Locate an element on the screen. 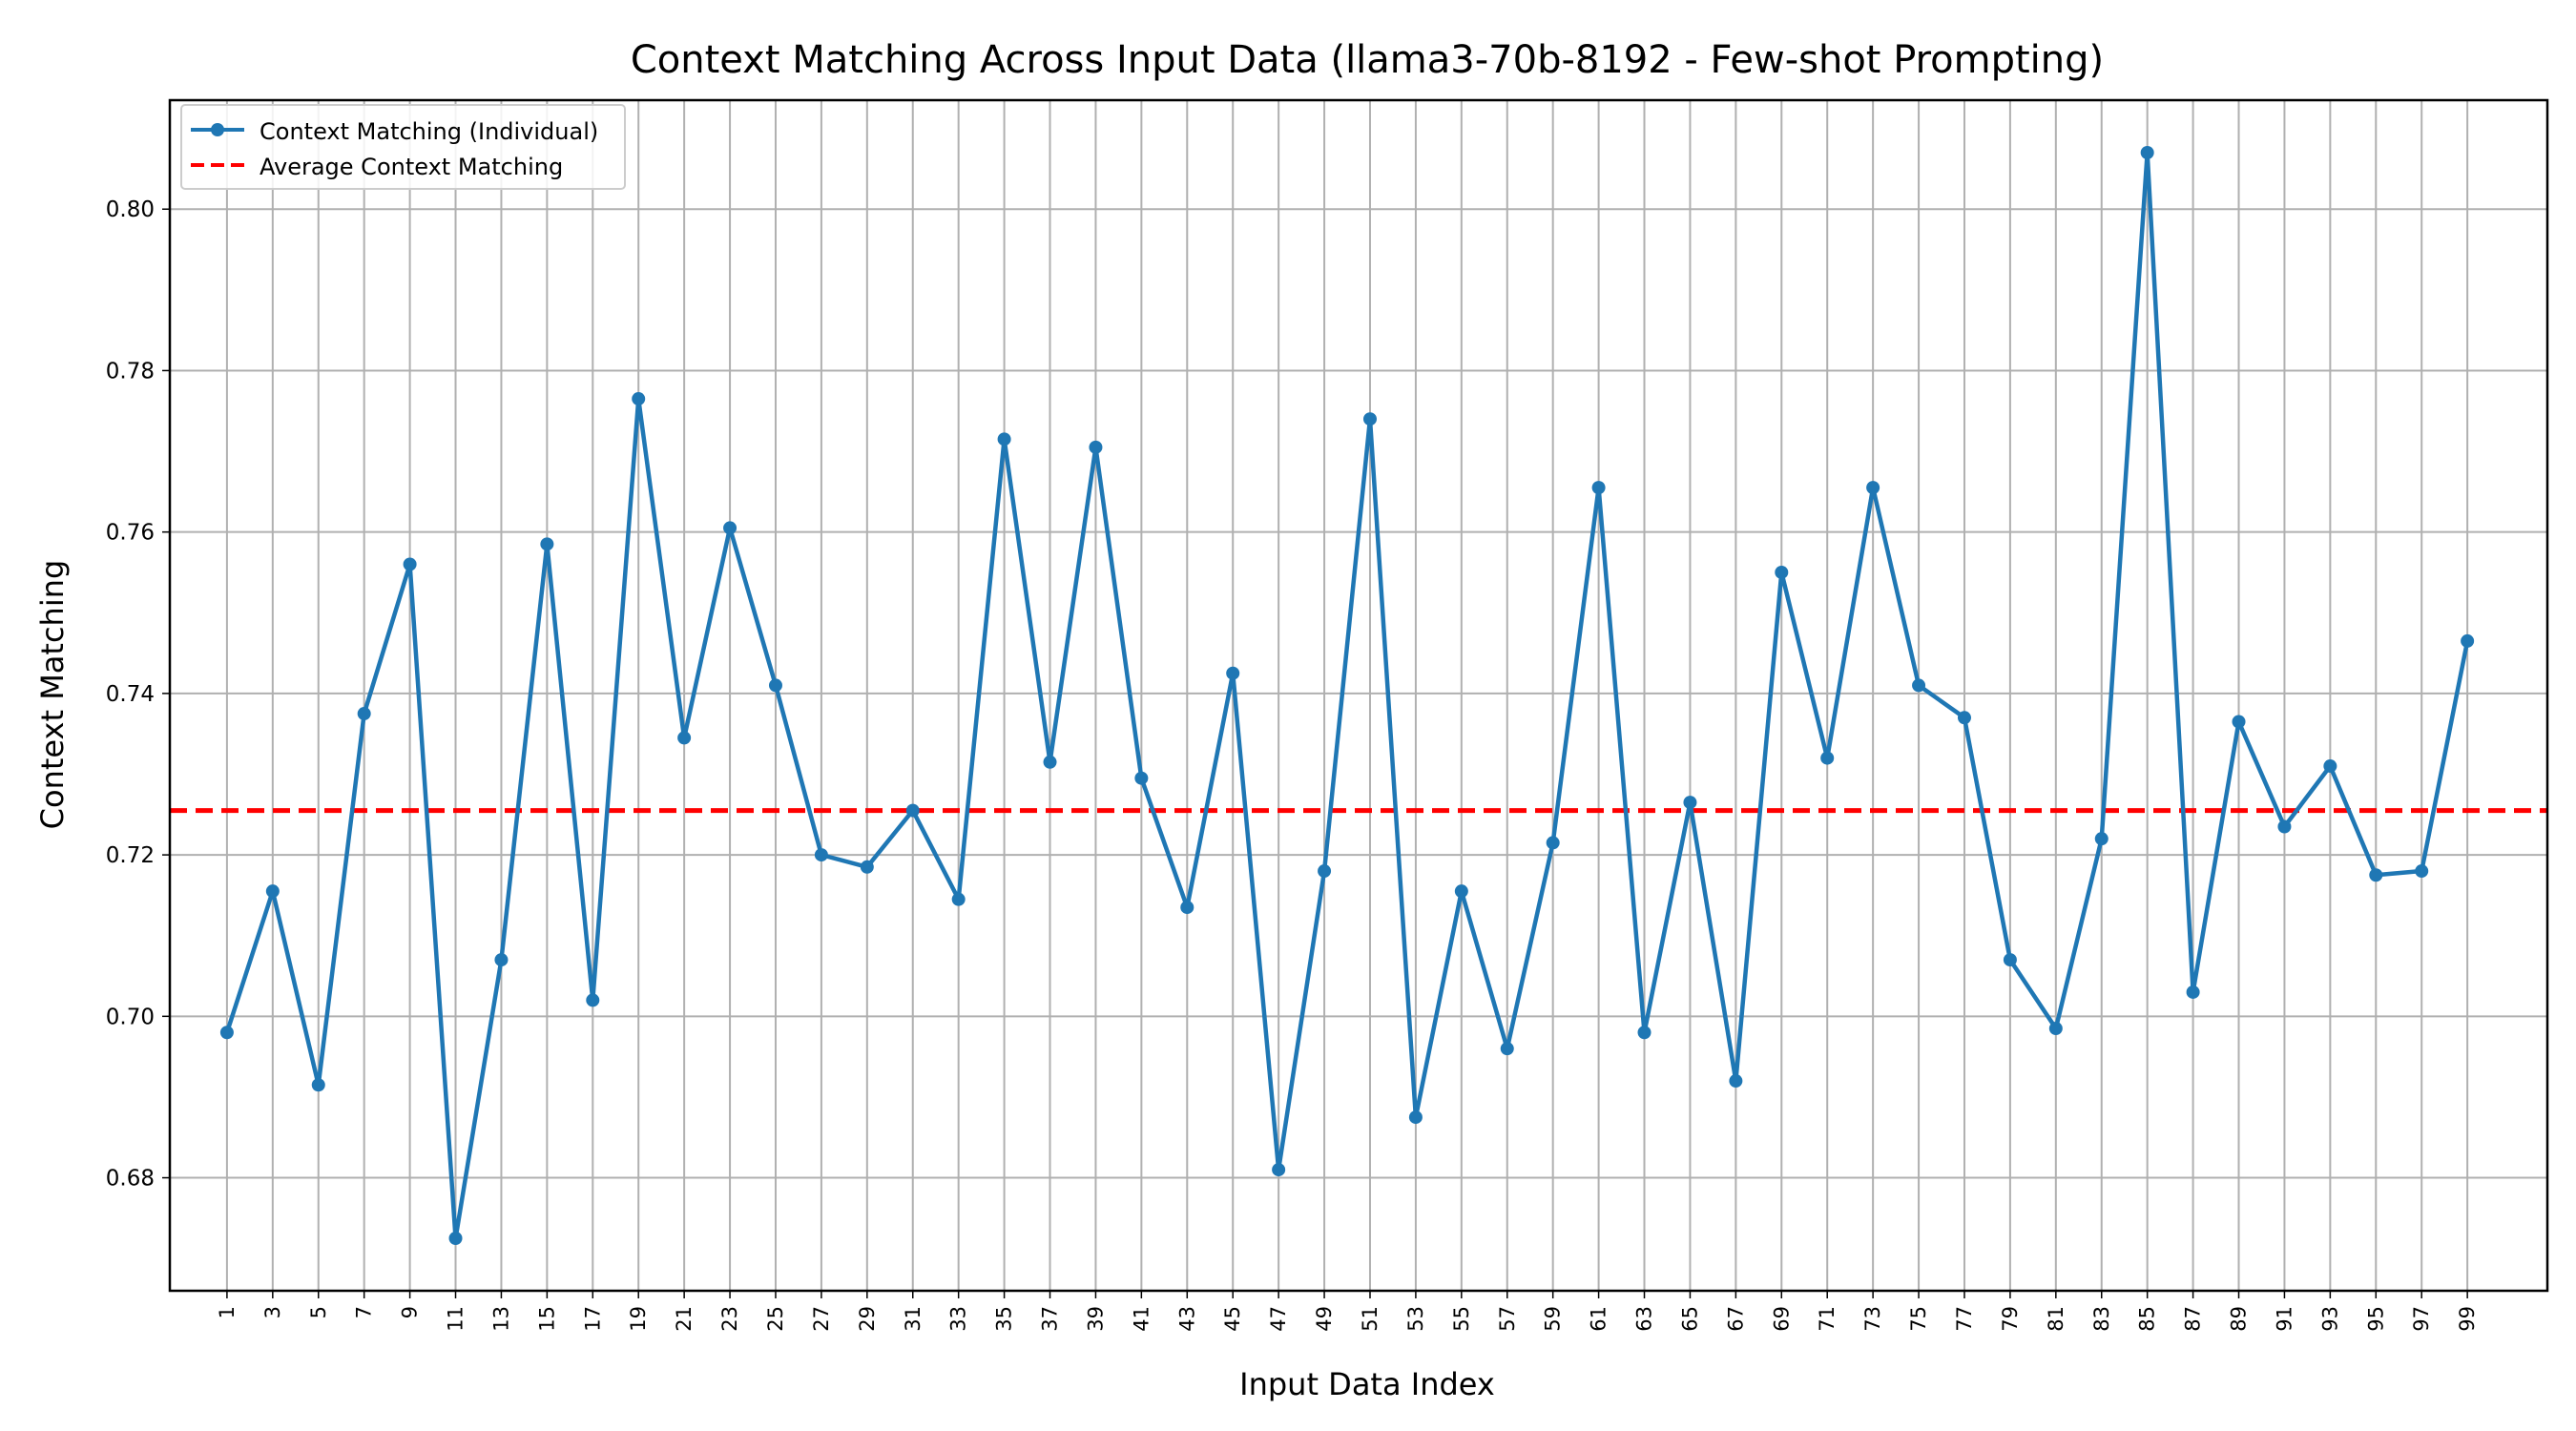 This screenshot has width=2576, height=1431. x-tick-label: 97 is located at coordinates (2421, 1319).